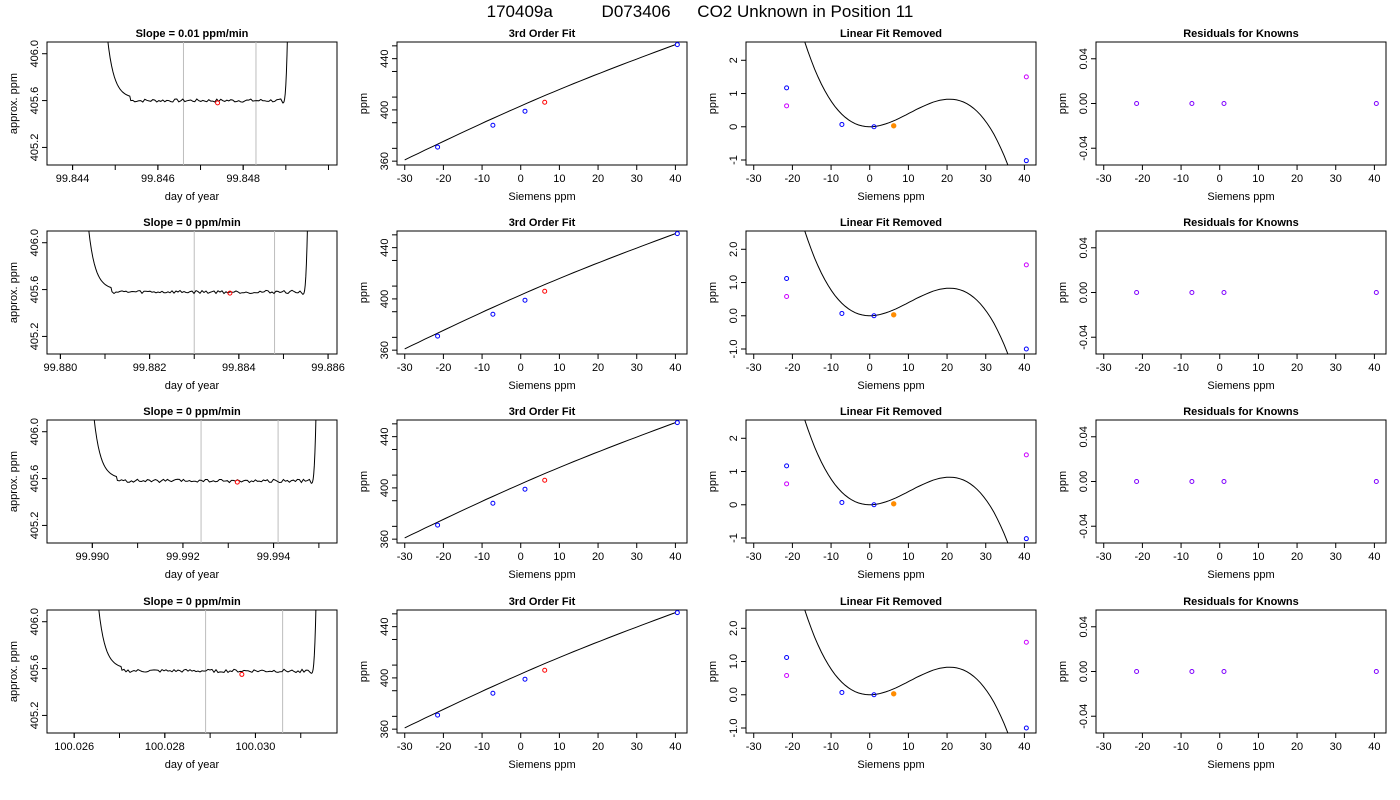 This screenshot has height=800, width=1400. I want to click on unknown-point, so click(894, 126).